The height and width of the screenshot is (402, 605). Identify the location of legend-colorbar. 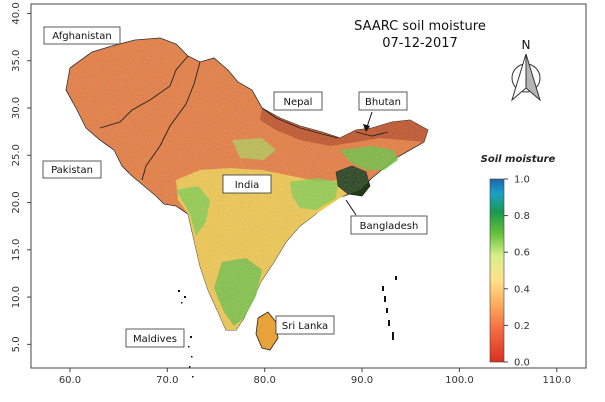
(497, 270).